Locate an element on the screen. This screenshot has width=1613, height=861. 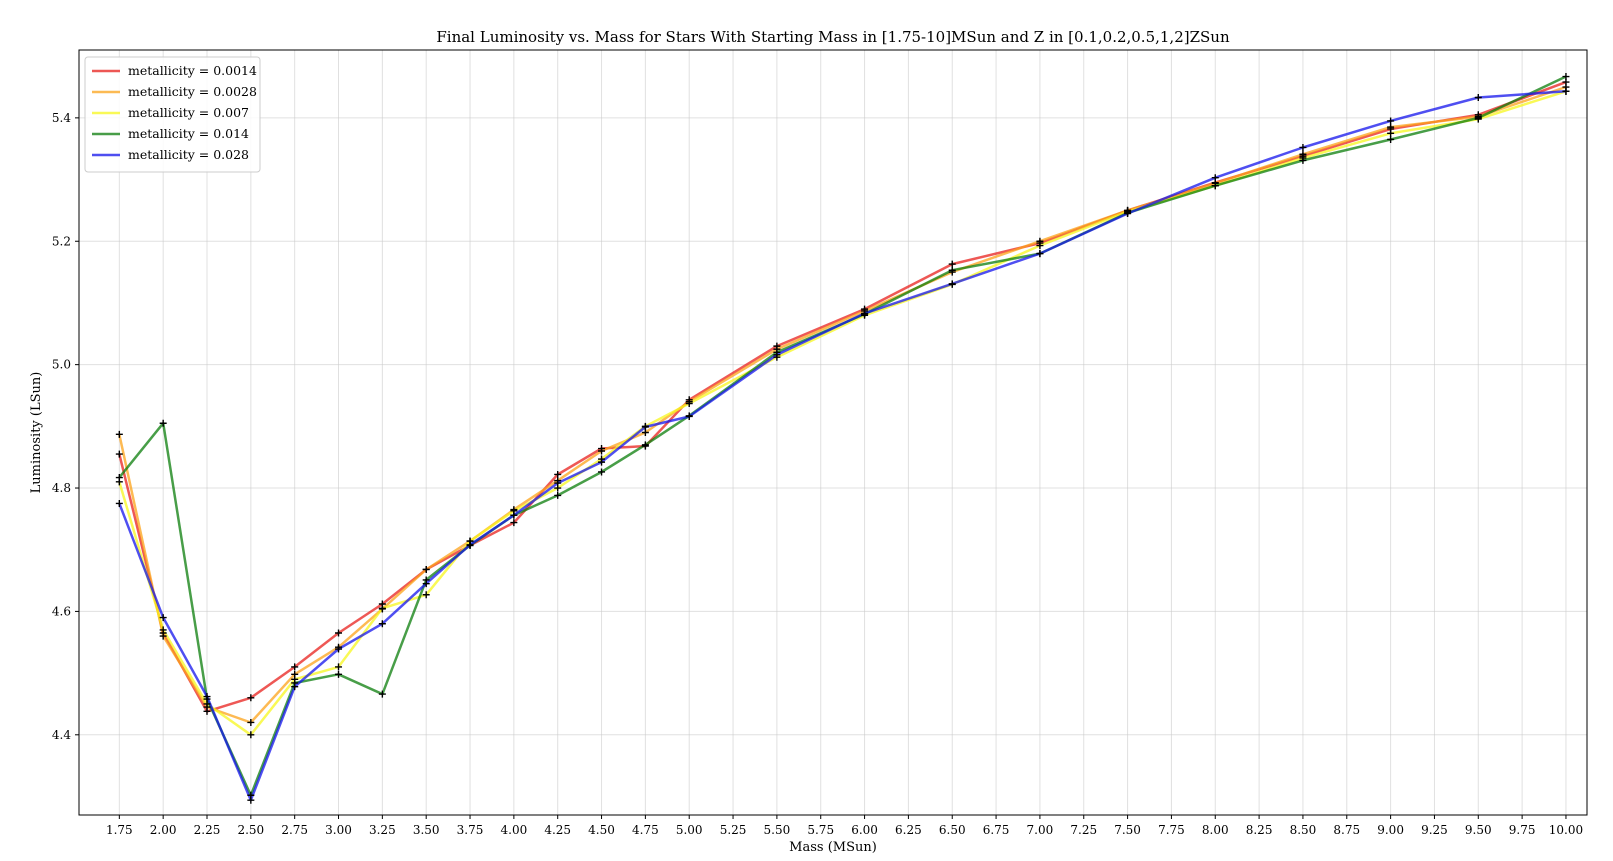
legend-label: metallicity = 0.0014 is located at coordinates (192, 70).